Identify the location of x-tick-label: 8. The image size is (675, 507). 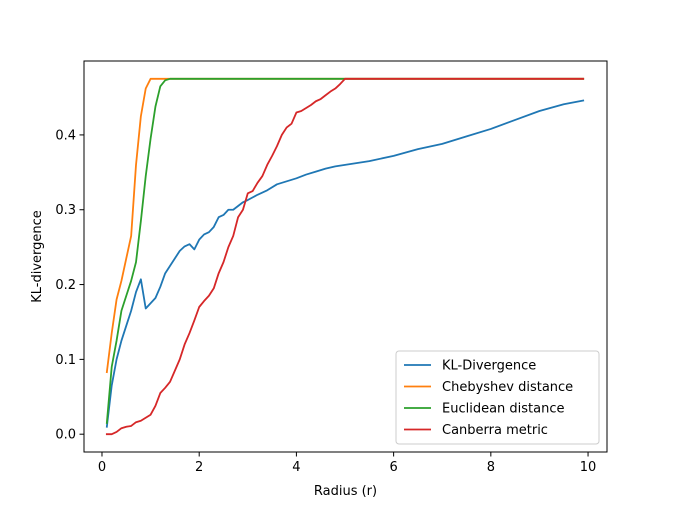
(491, 467).